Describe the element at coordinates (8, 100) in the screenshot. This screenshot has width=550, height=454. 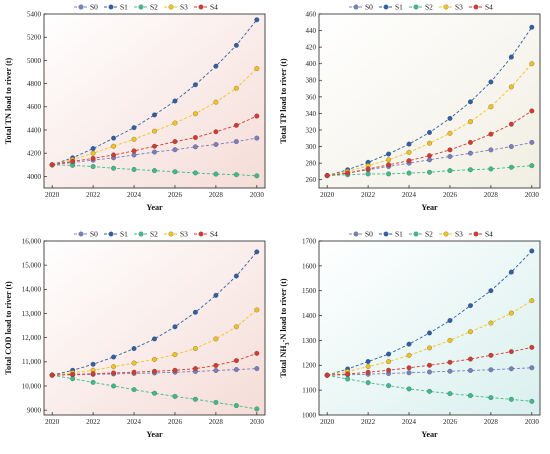
I see `y-axis-title: Total TN load to river (t)` at that location.